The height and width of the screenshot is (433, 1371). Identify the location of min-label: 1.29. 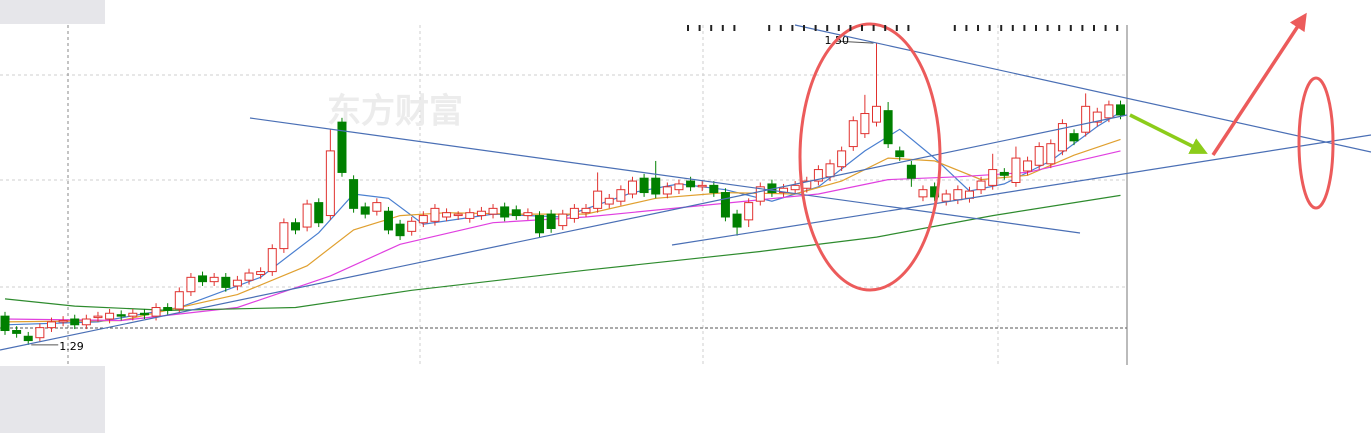
(71, 346).